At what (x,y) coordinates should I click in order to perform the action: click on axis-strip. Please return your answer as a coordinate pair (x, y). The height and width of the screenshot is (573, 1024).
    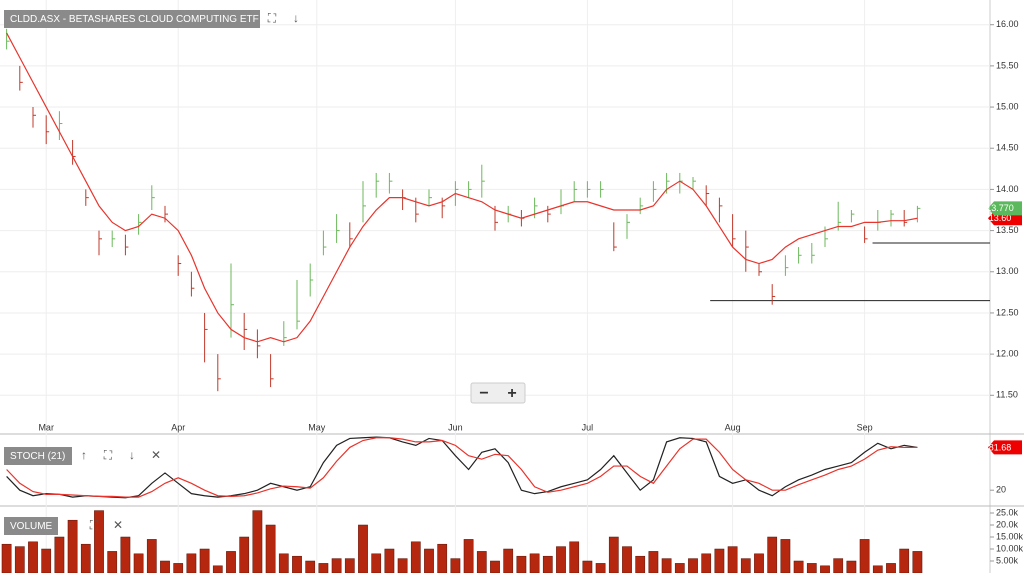
    Looking at the image, I should click on (1007, 286).